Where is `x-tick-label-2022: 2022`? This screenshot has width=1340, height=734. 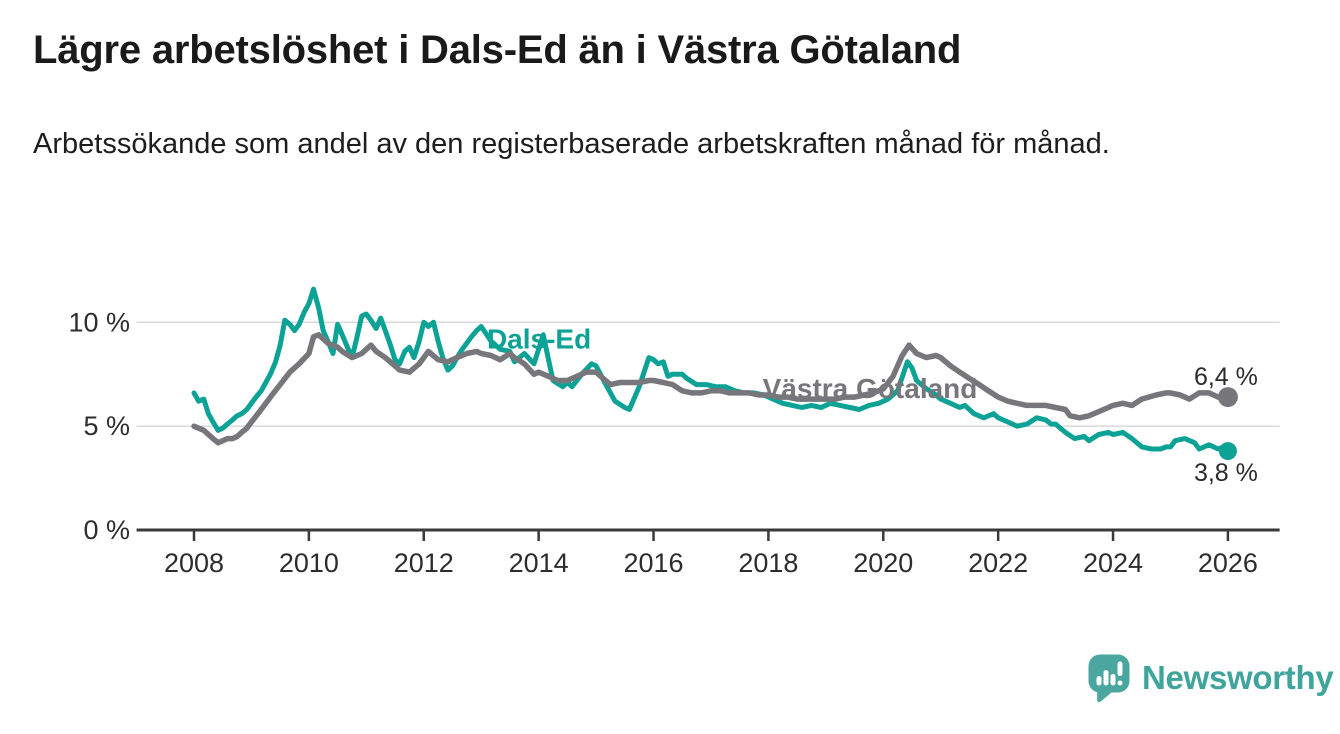 x-tick-label-2022: 2022 is located at coordinates (998, 563).